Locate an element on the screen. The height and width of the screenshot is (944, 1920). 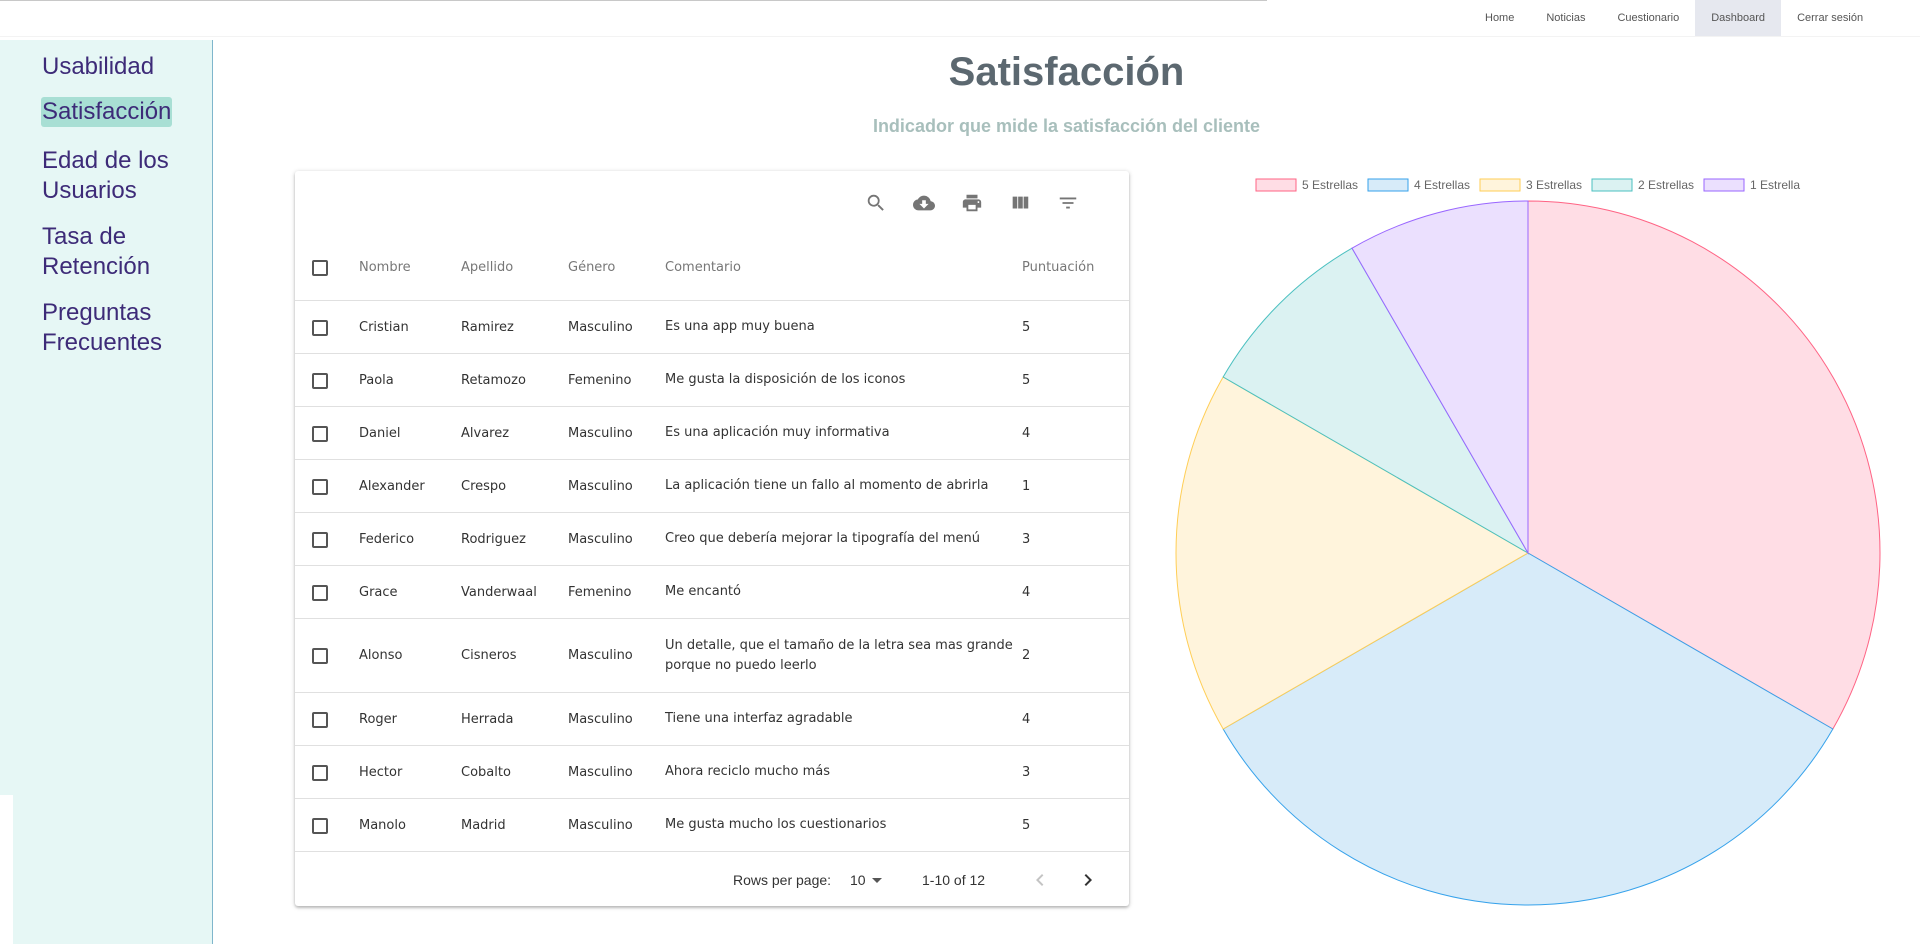
cell-apellido: Crespo is located at coordinates (484, 486).